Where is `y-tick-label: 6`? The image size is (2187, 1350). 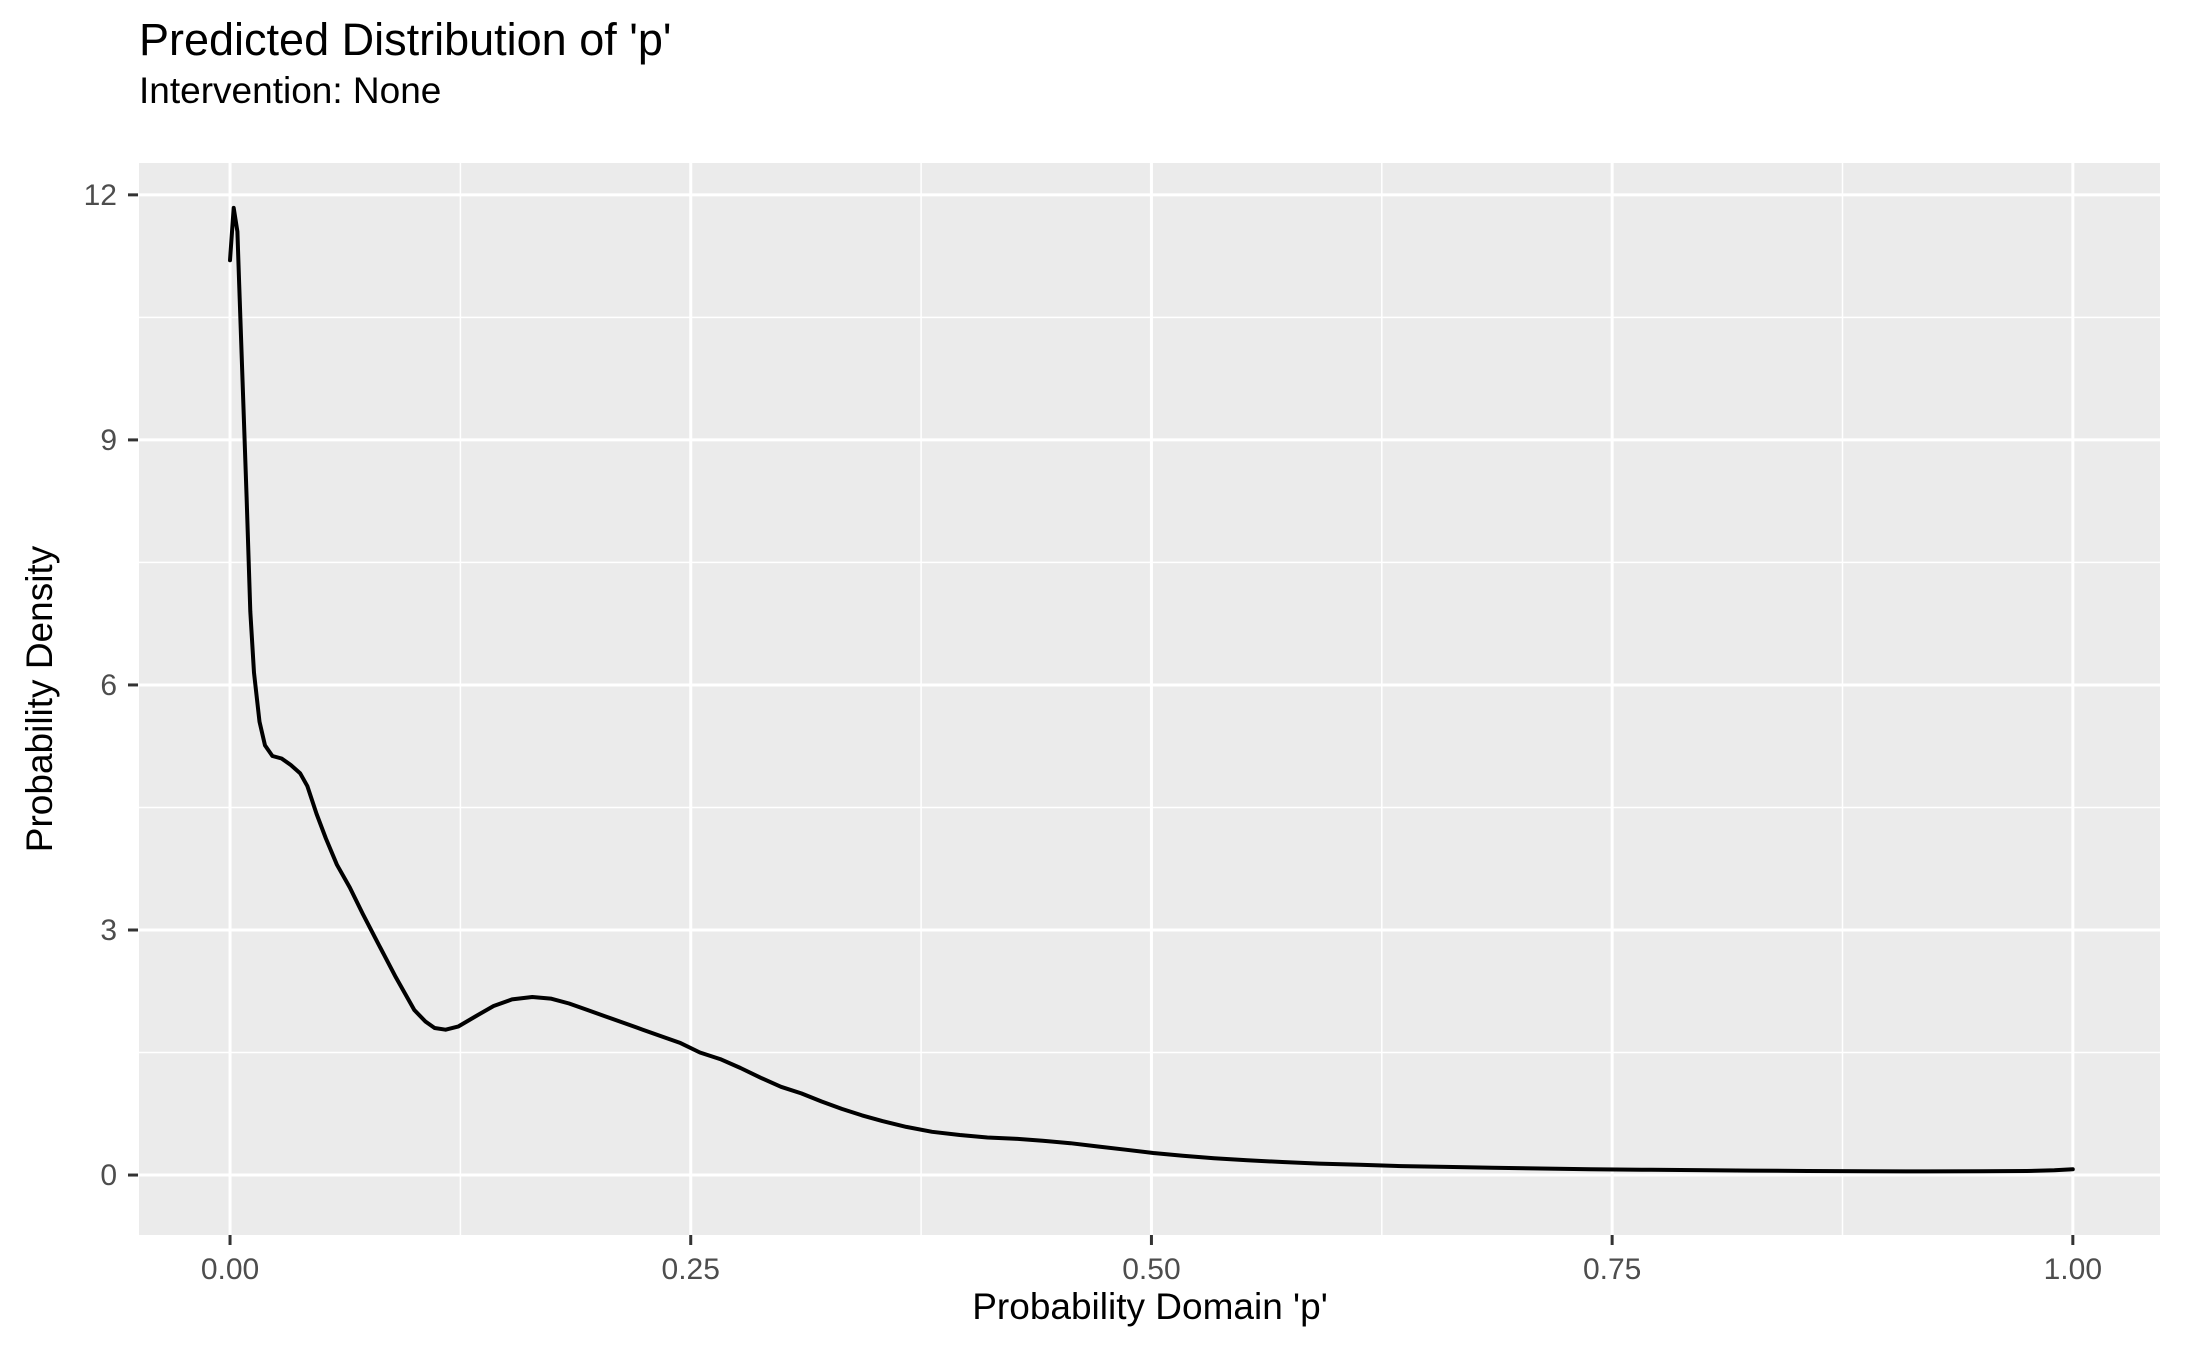
y-tick-label: 6 is located at coordinates (108, 685).